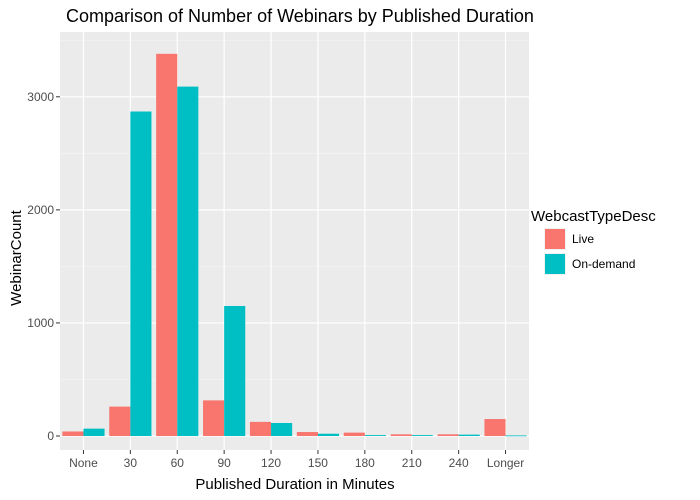 This screenshot has height=500, width=700. I want to click on legend: WebcastTypeDesc Live On-demand, so click(593, 241).